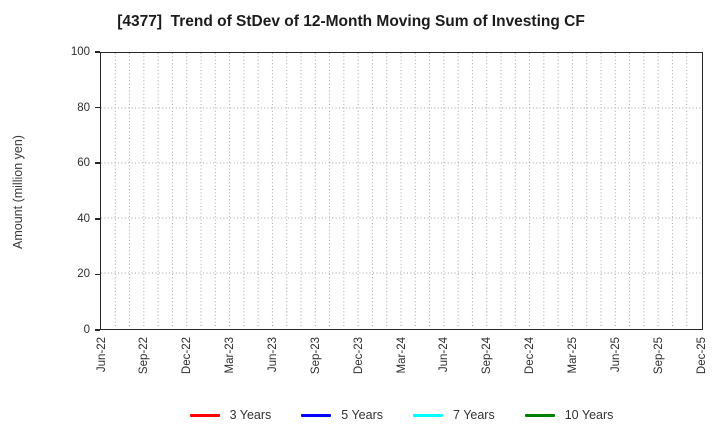 The image size is (720, 440). What do you see at coordinates (362, 415) in the screenshot?
I see `legend-label: 5 Years` at bounding box center [362, 415].